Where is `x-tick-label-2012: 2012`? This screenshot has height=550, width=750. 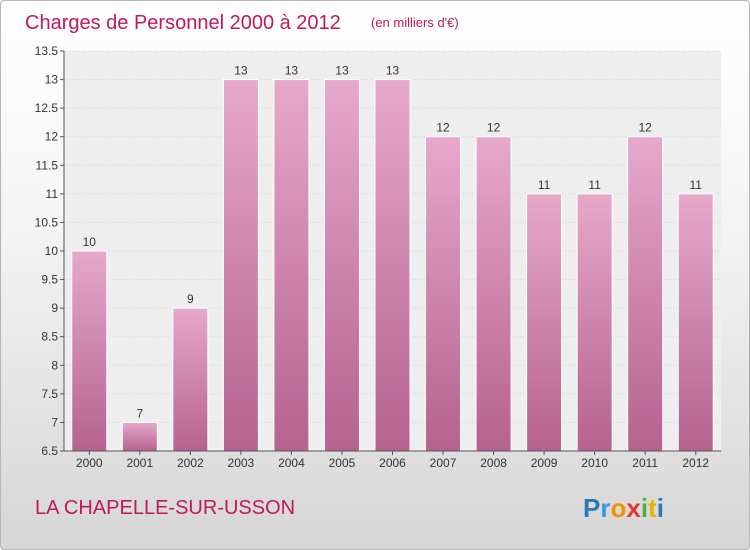 x-tick-label-2012: 2012 is located at coordinates (695, 463).